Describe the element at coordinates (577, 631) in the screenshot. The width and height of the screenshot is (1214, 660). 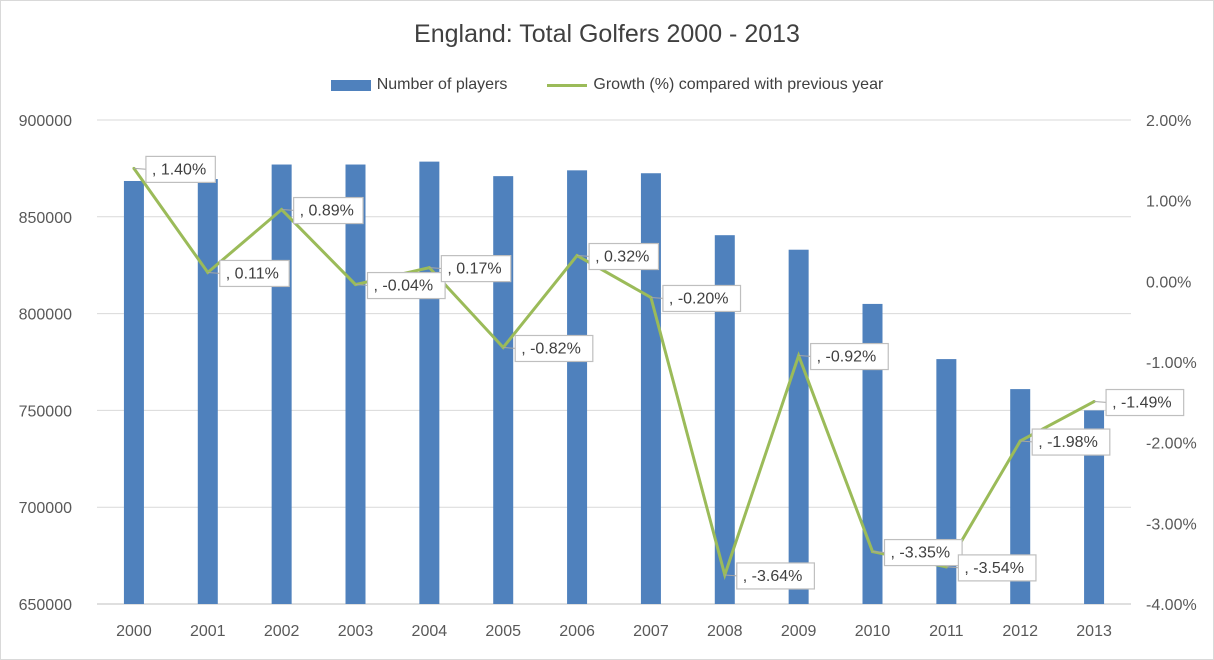
I see `x-tick-label: 2006` at that location.